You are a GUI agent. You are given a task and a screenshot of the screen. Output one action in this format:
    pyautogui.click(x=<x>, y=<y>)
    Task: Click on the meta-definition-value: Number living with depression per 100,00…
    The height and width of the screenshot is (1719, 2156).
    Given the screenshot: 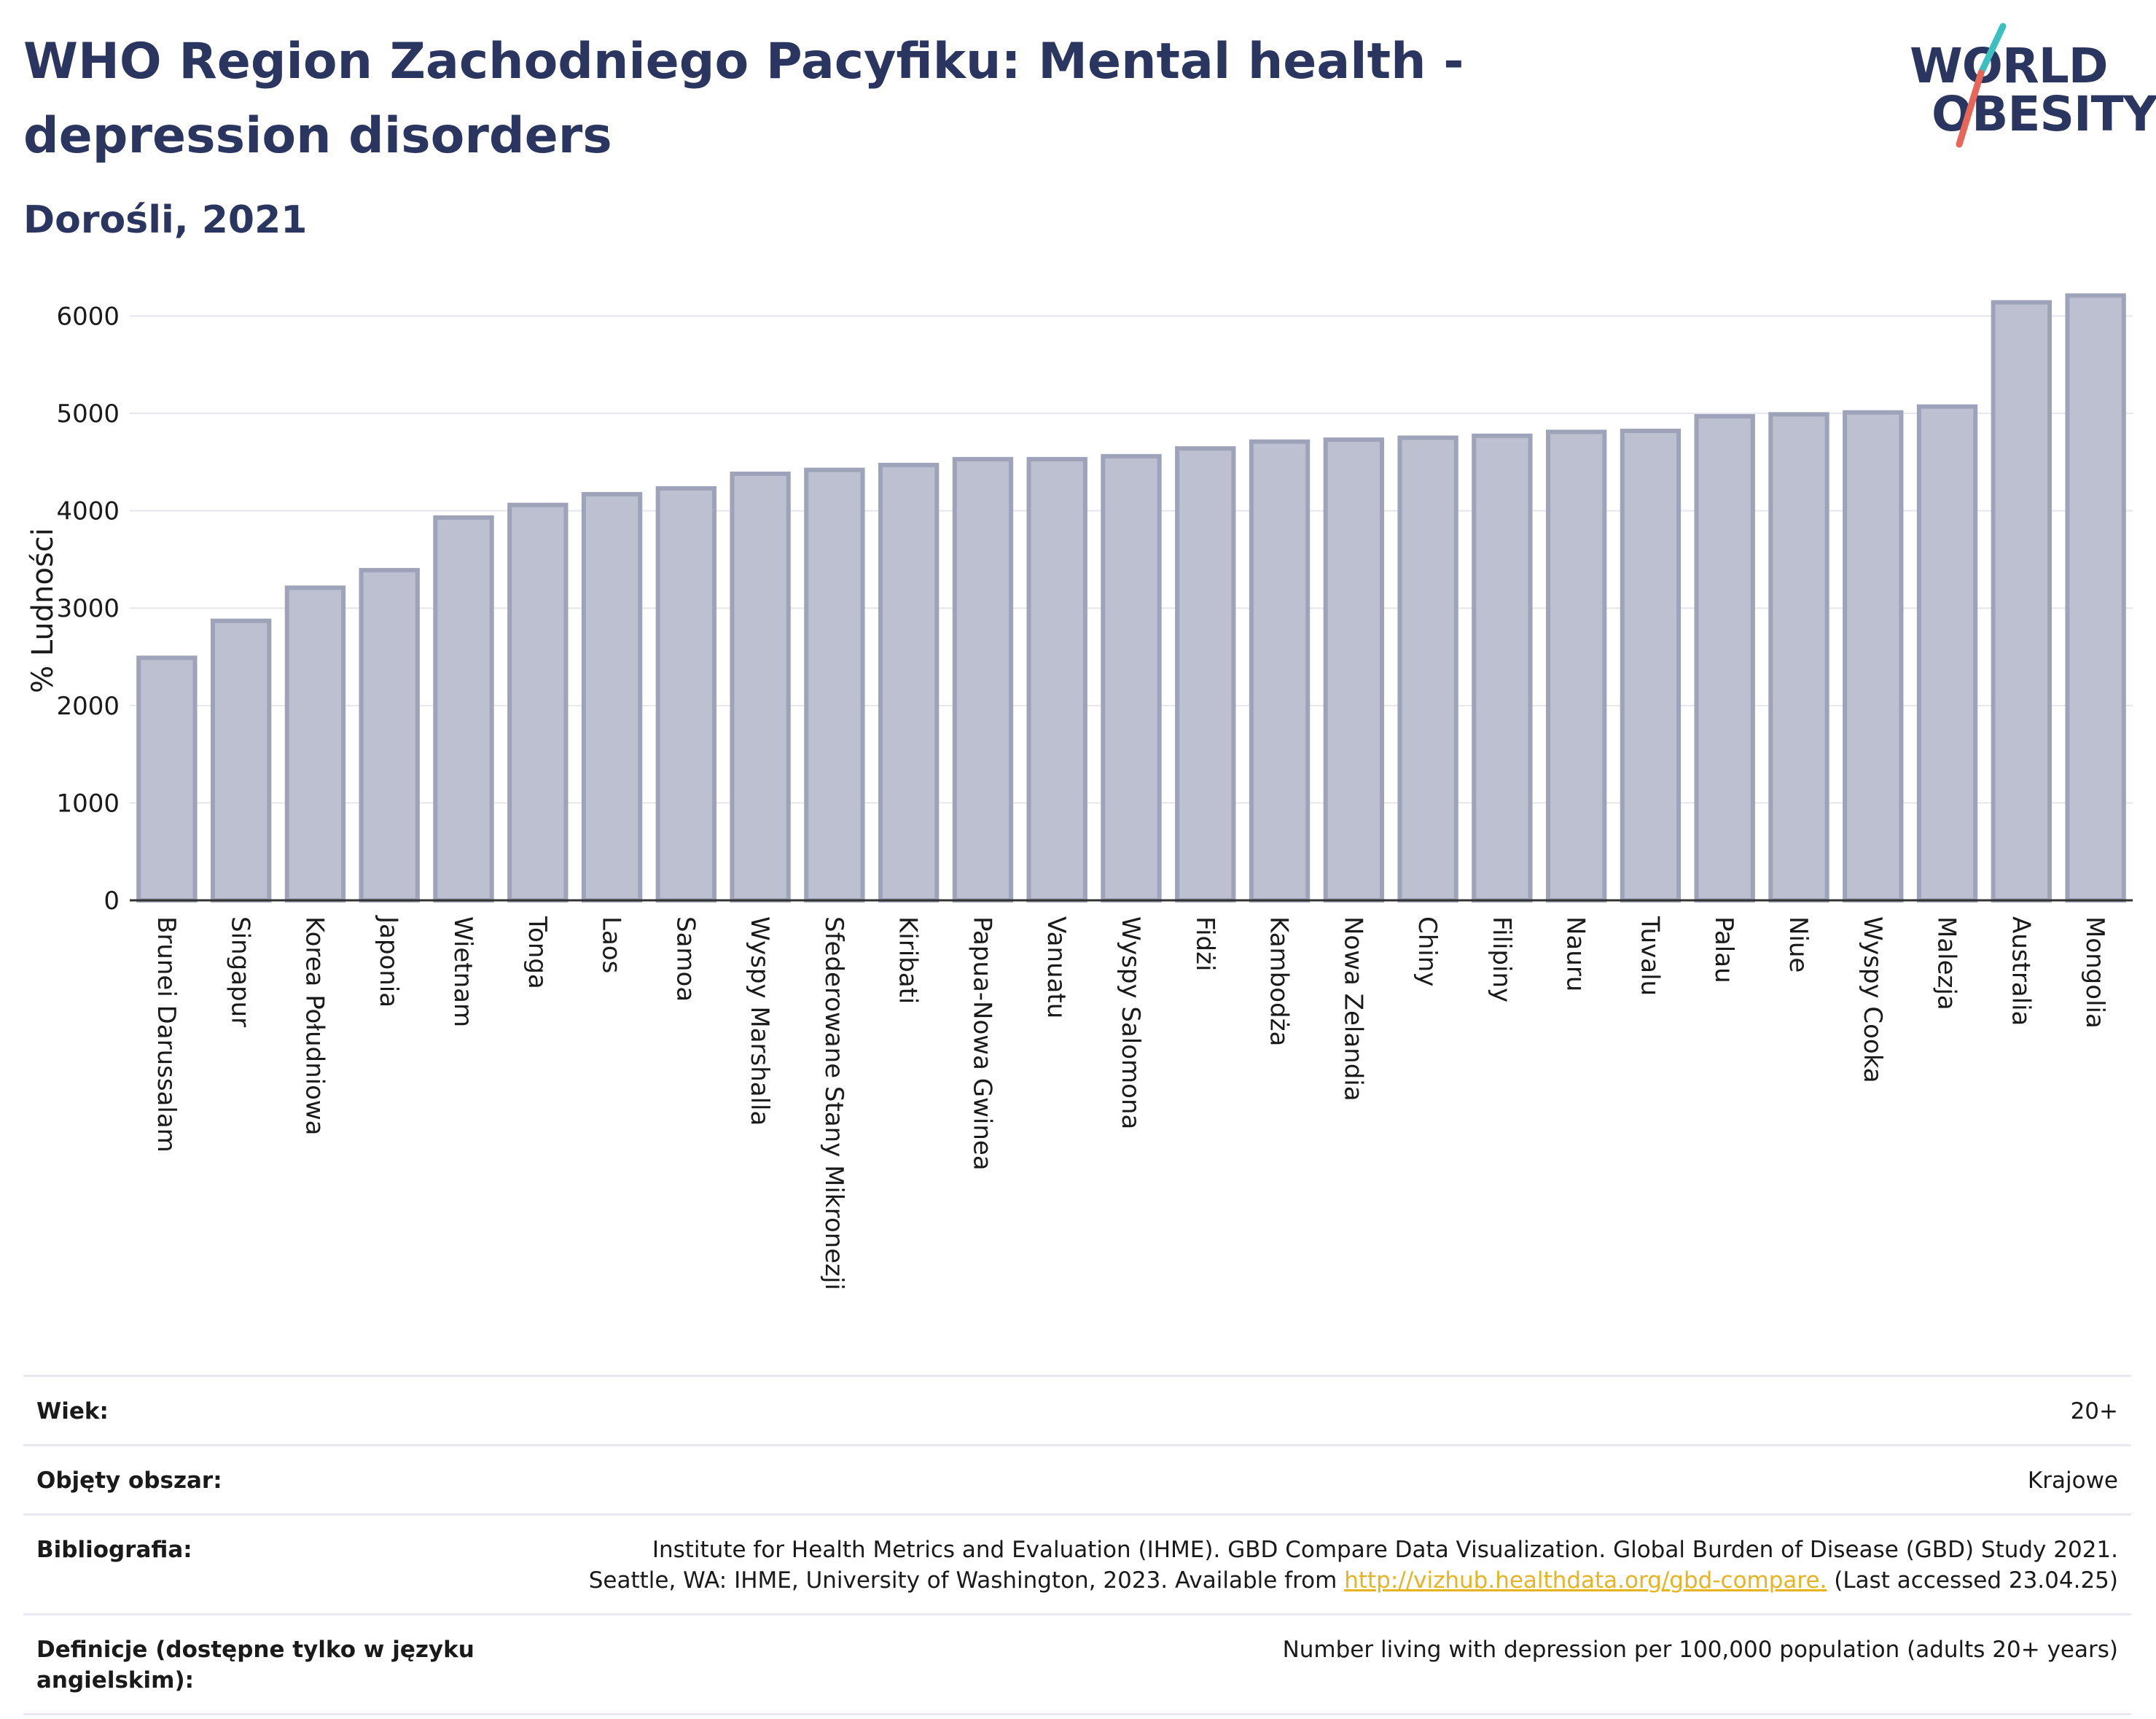 What is the action you would take?
    pyautogui.click(x=1700, y=1650)
    